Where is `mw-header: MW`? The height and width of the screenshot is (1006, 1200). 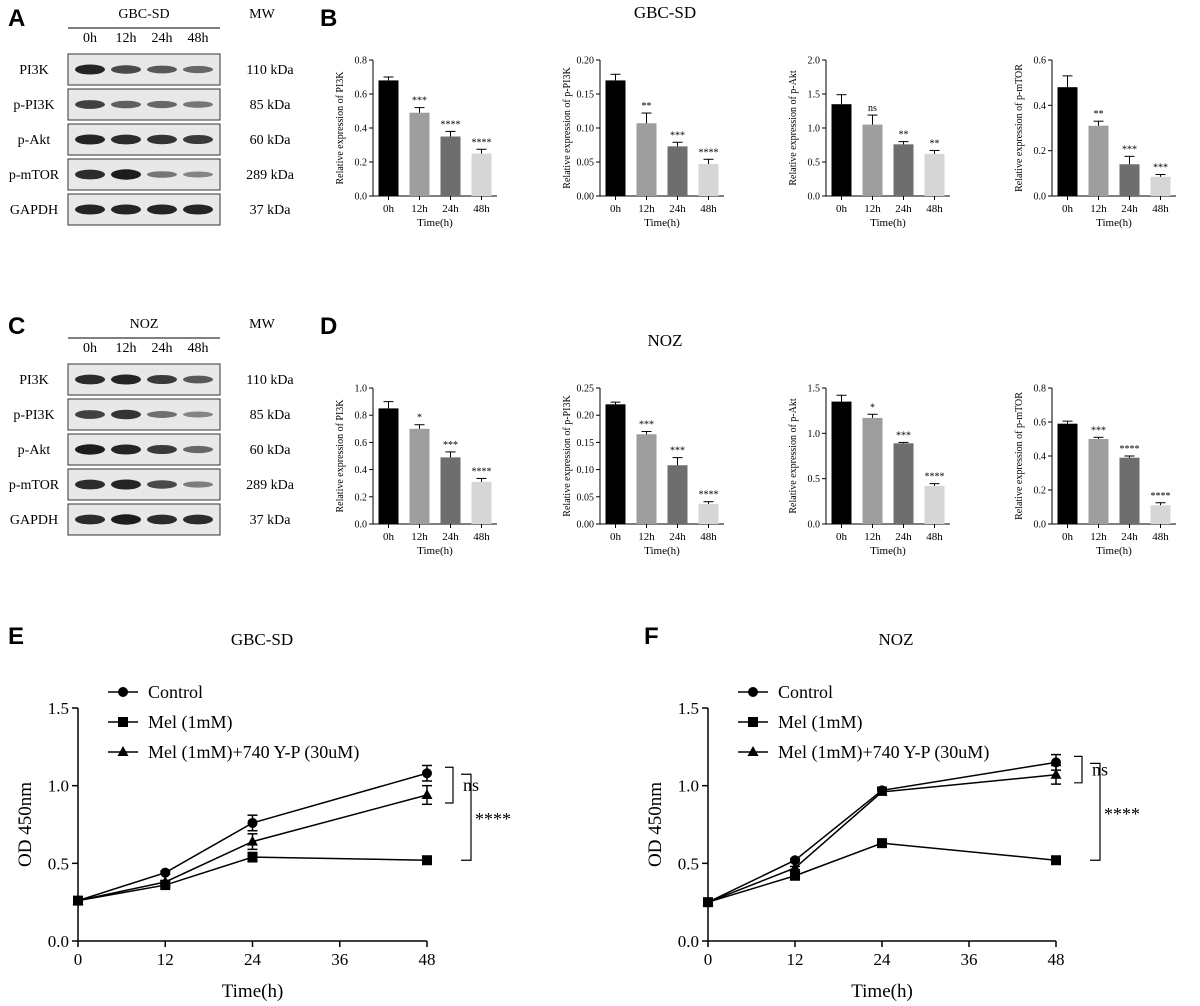
mw-header: MW is located at coordinates (262, 14).